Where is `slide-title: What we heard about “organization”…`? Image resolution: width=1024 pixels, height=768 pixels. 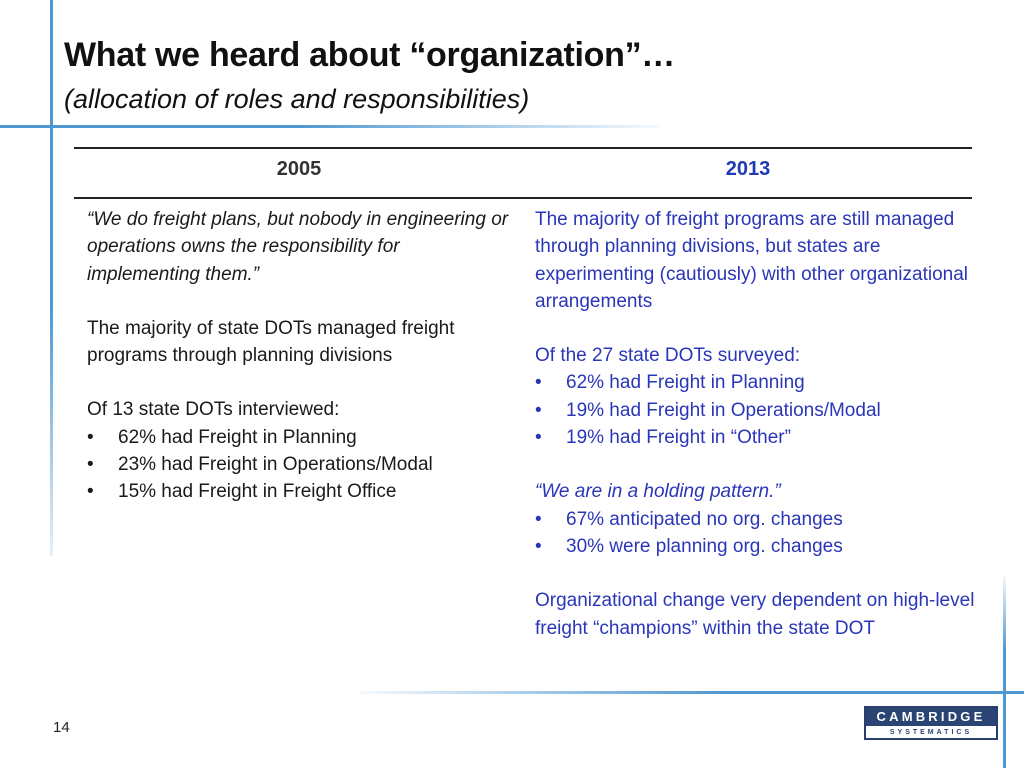
slide-title: What we heard about “organization”… is located at coordinates (369, 55).